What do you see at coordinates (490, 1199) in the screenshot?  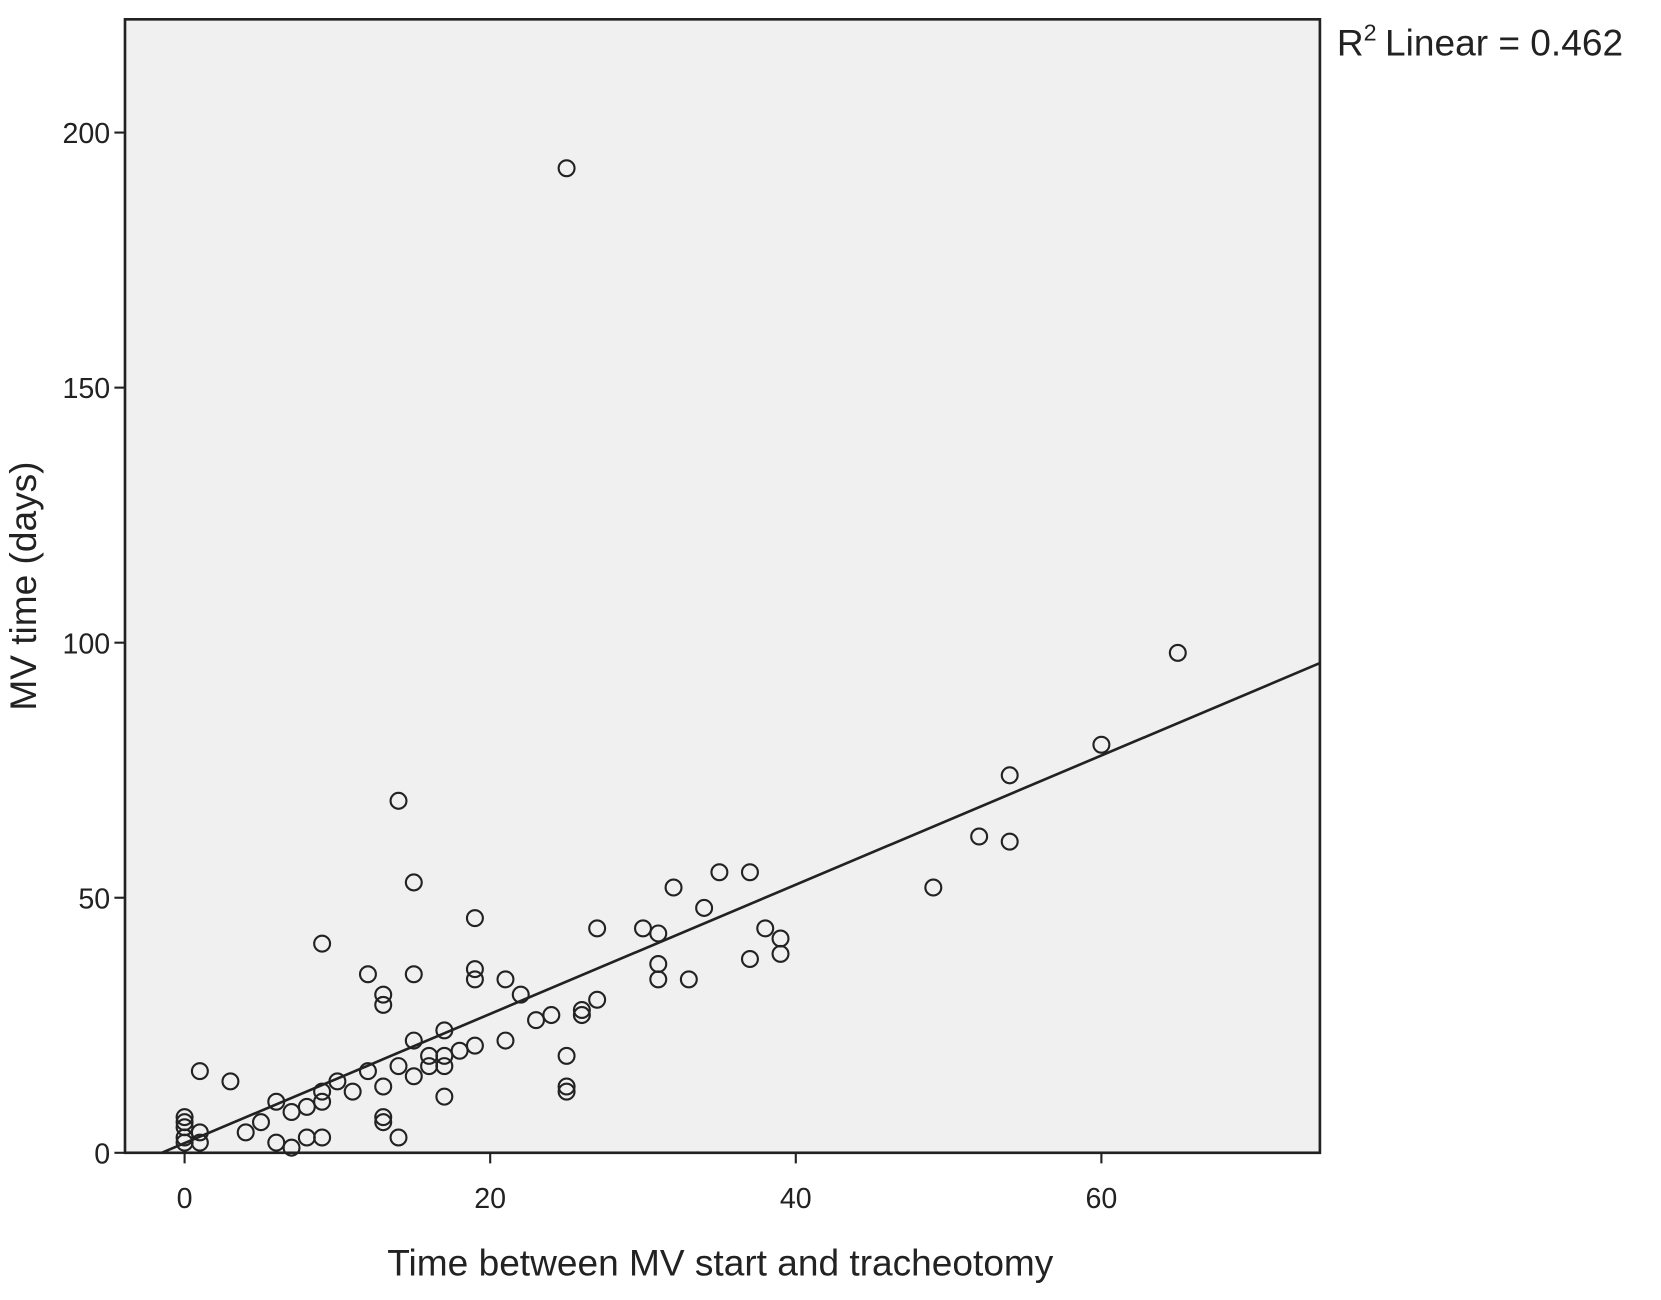 I see `x-tick-label: 20` at bounding box center [490, 1199].